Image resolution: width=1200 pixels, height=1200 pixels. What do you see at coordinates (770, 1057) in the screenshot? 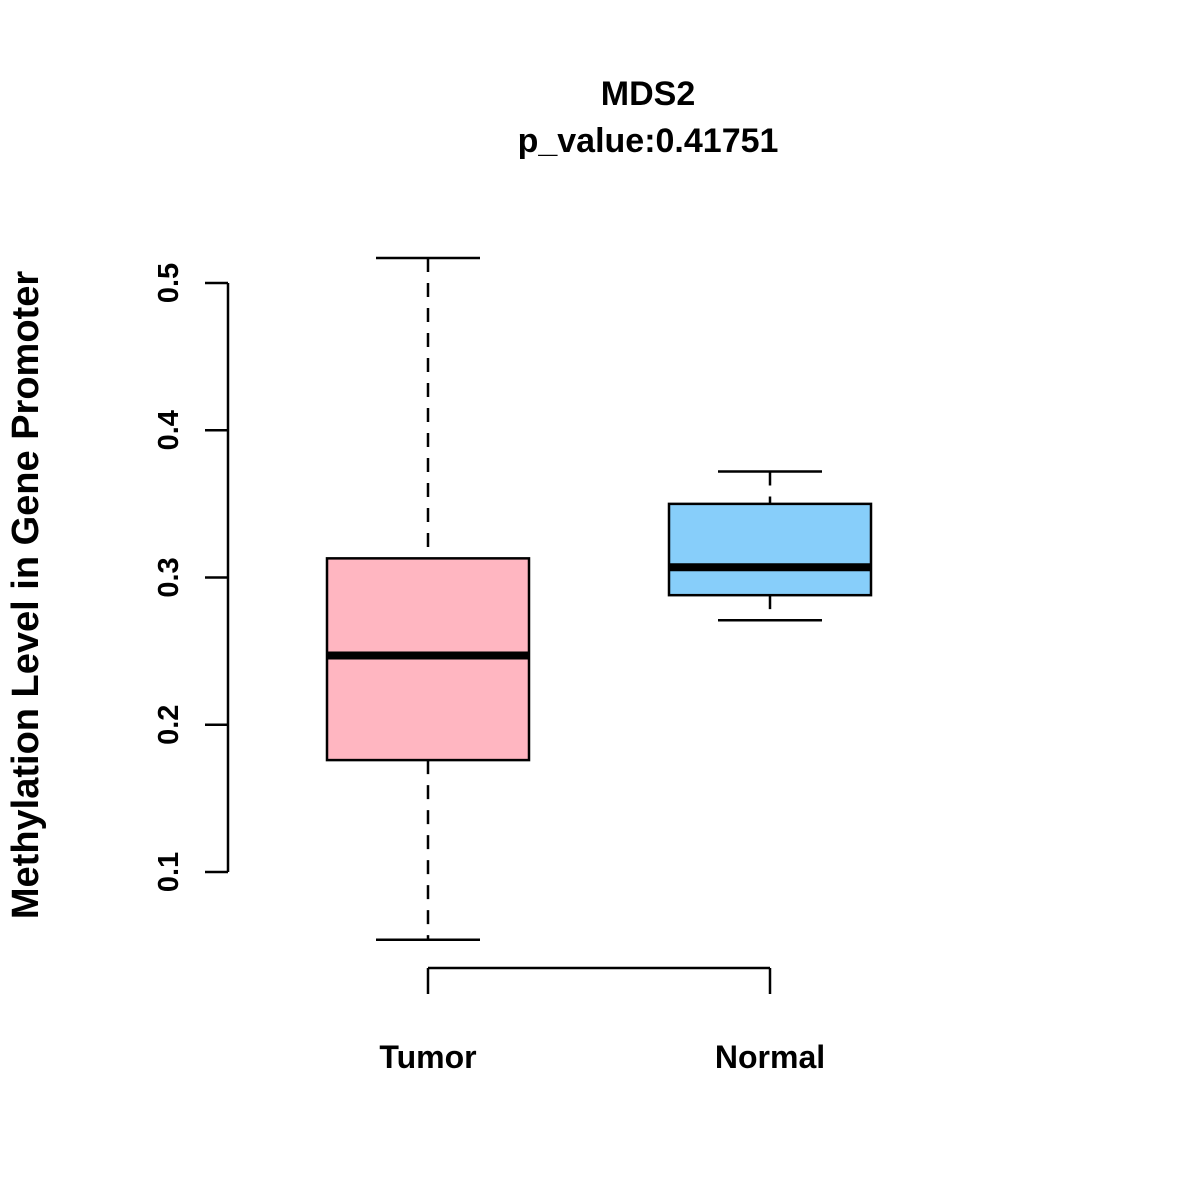
I see `category-label-normal: Normal` at bounding box center [770, 1057].